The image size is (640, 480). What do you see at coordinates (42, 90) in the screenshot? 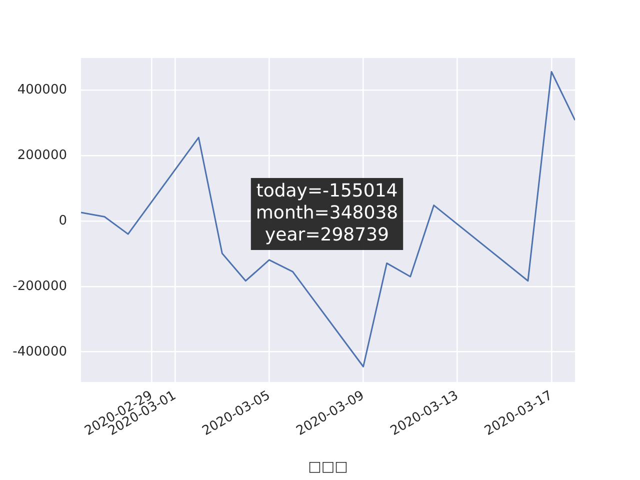
I see `y-tick-label: 400000` at bounding box center [42, 90].